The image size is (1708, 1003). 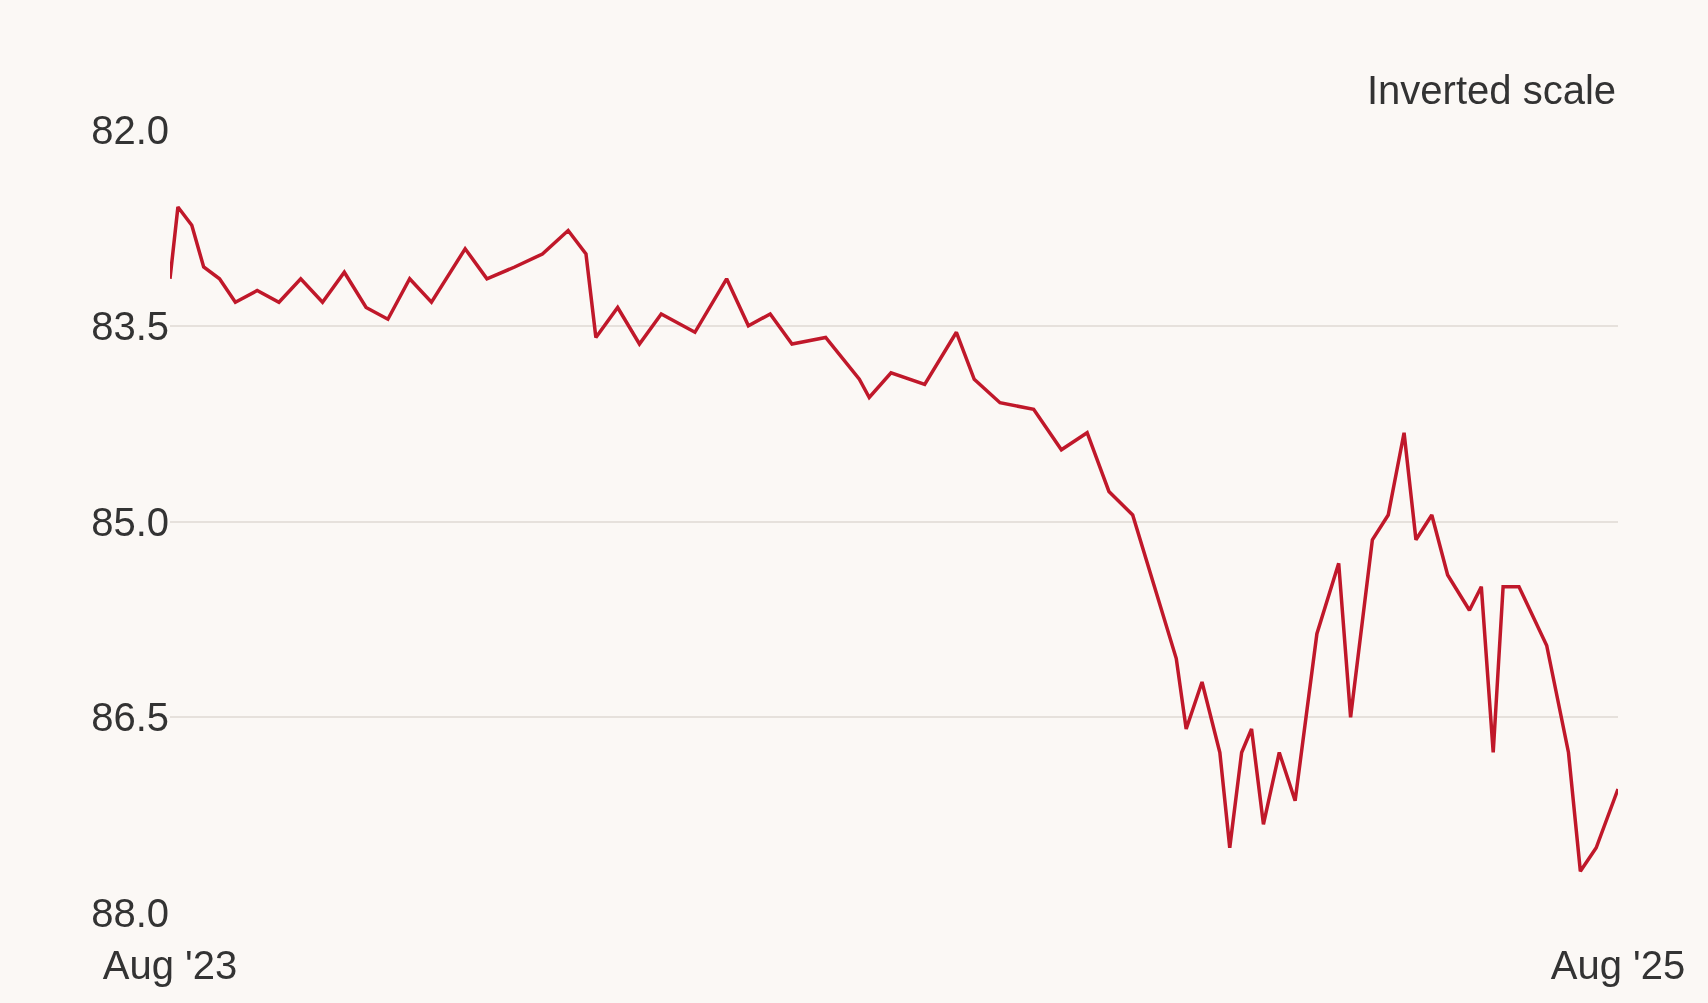 I want to click on text: Inverted scale, so click(x=1492, y=90).